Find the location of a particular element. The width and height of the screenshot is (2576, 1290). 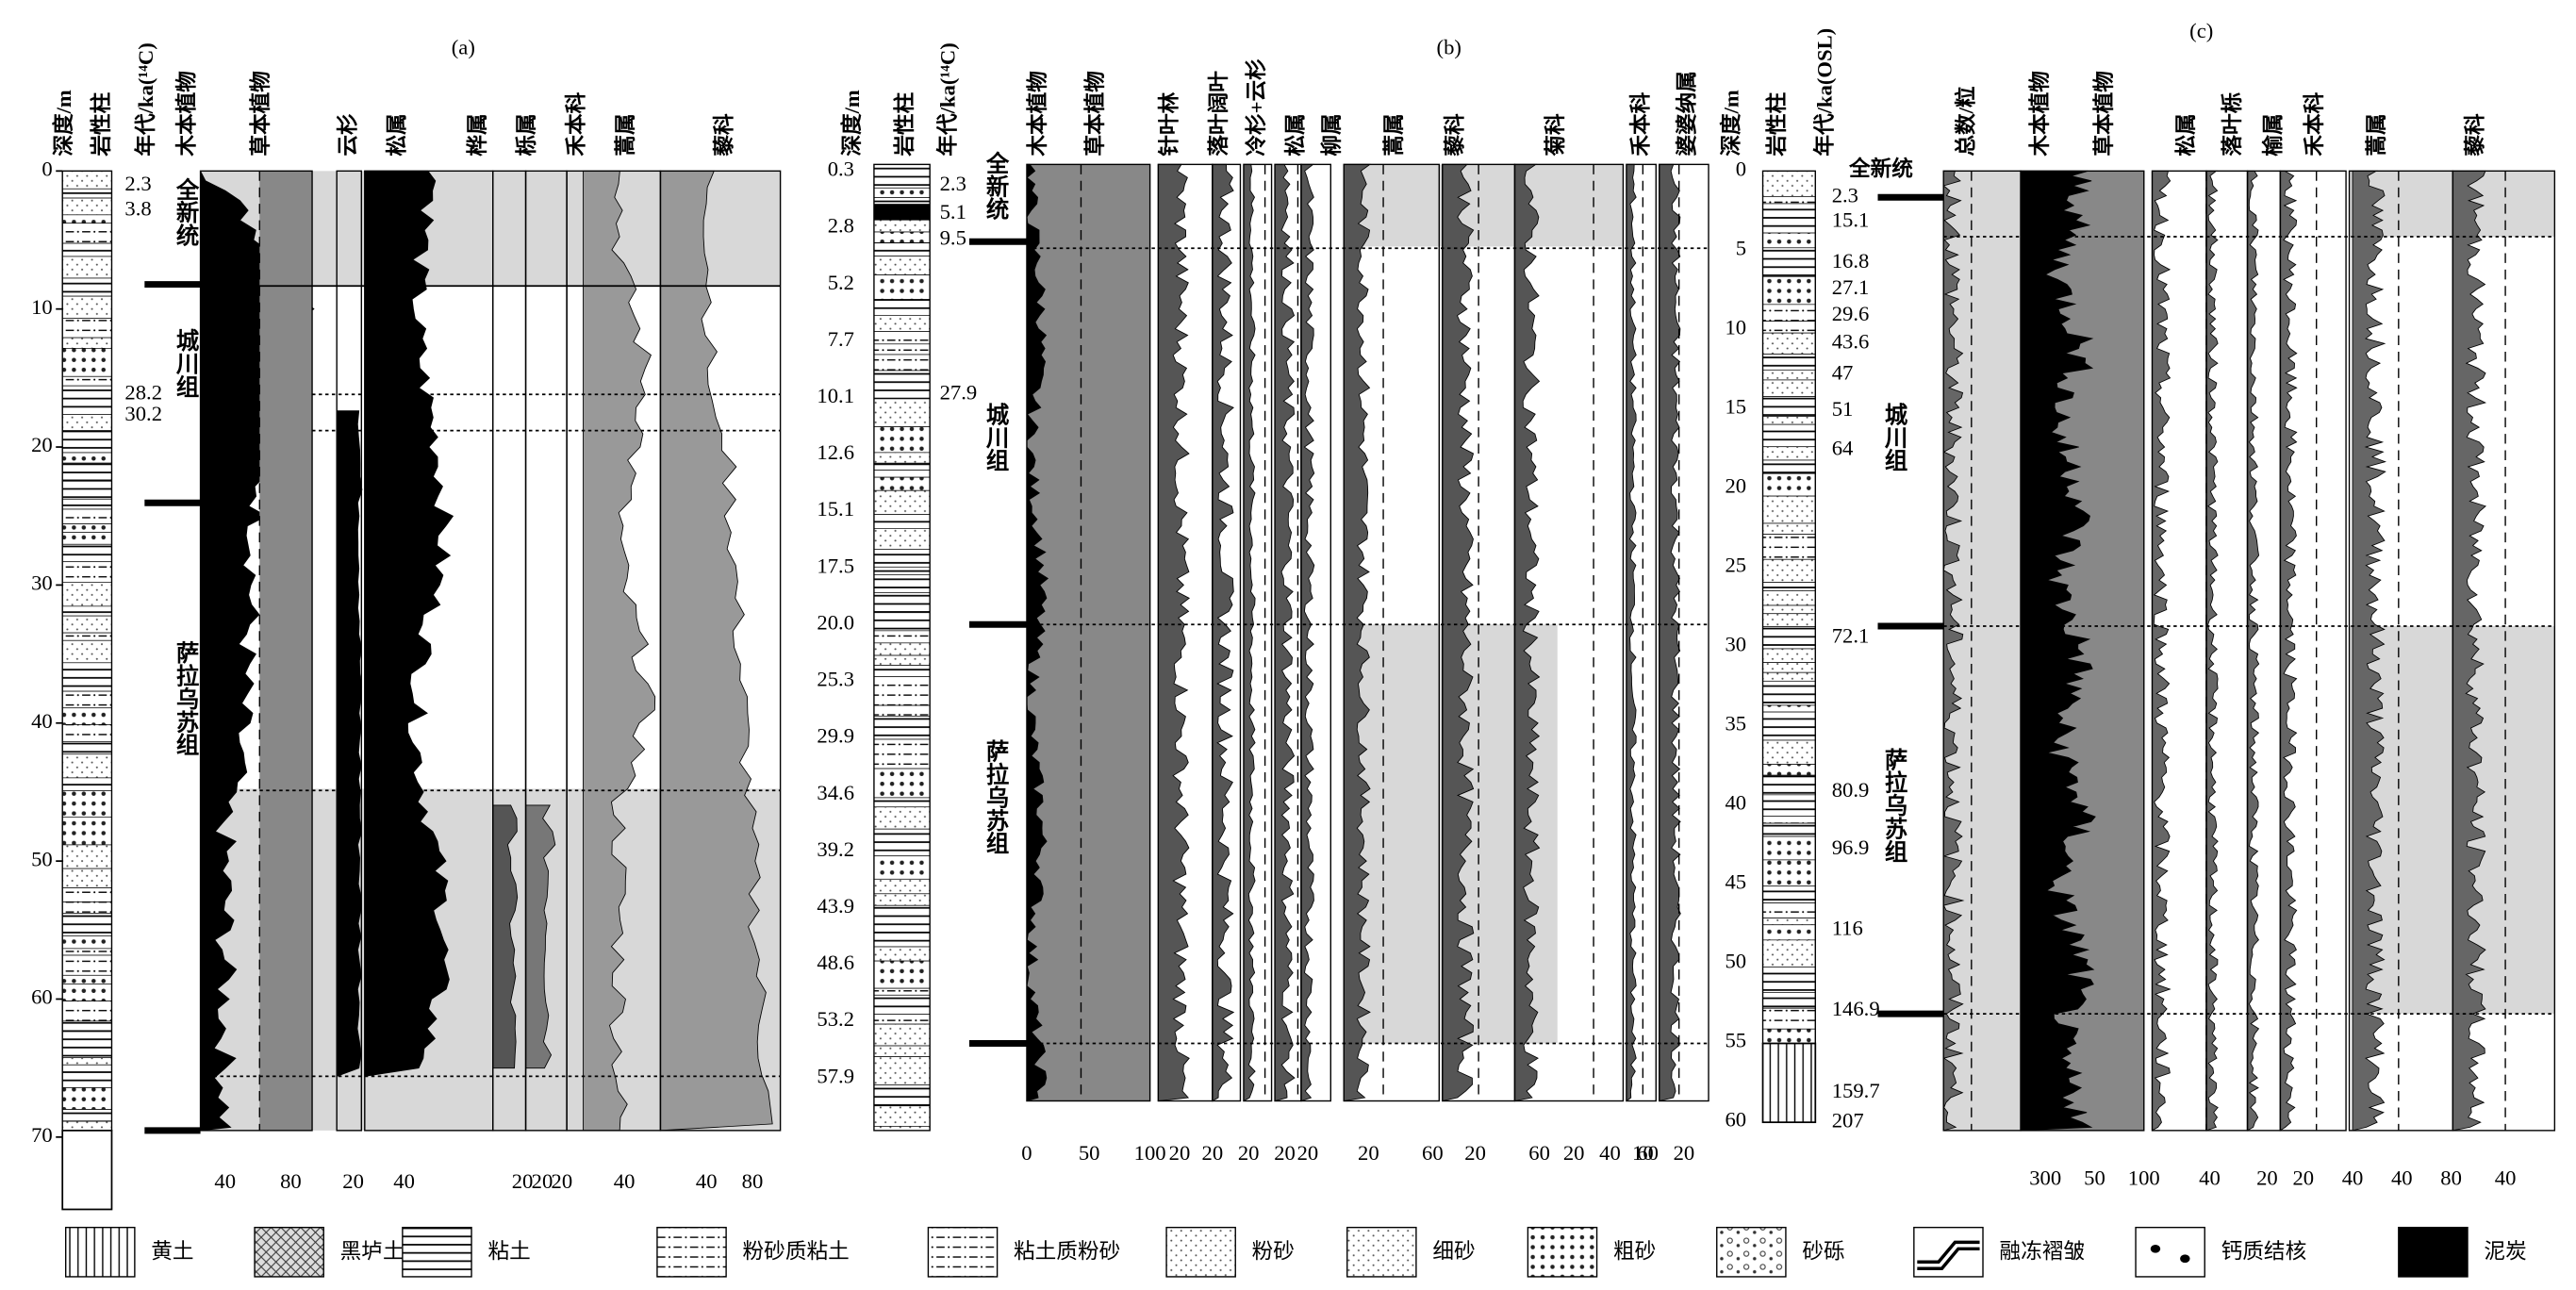

zone is located at coordinates (2452, 204).